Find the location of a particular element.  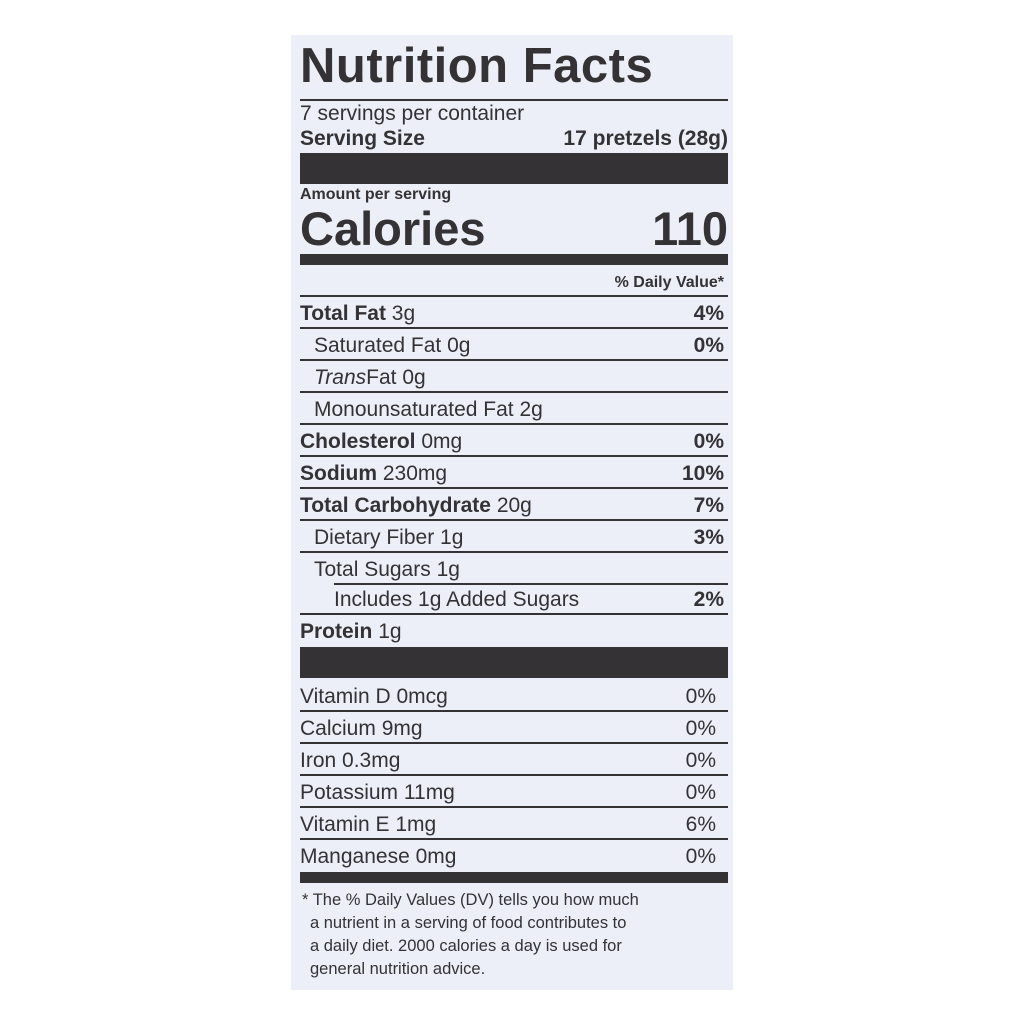

vitamin-label: Potassium 11mg is located at coordinates (377, 793).